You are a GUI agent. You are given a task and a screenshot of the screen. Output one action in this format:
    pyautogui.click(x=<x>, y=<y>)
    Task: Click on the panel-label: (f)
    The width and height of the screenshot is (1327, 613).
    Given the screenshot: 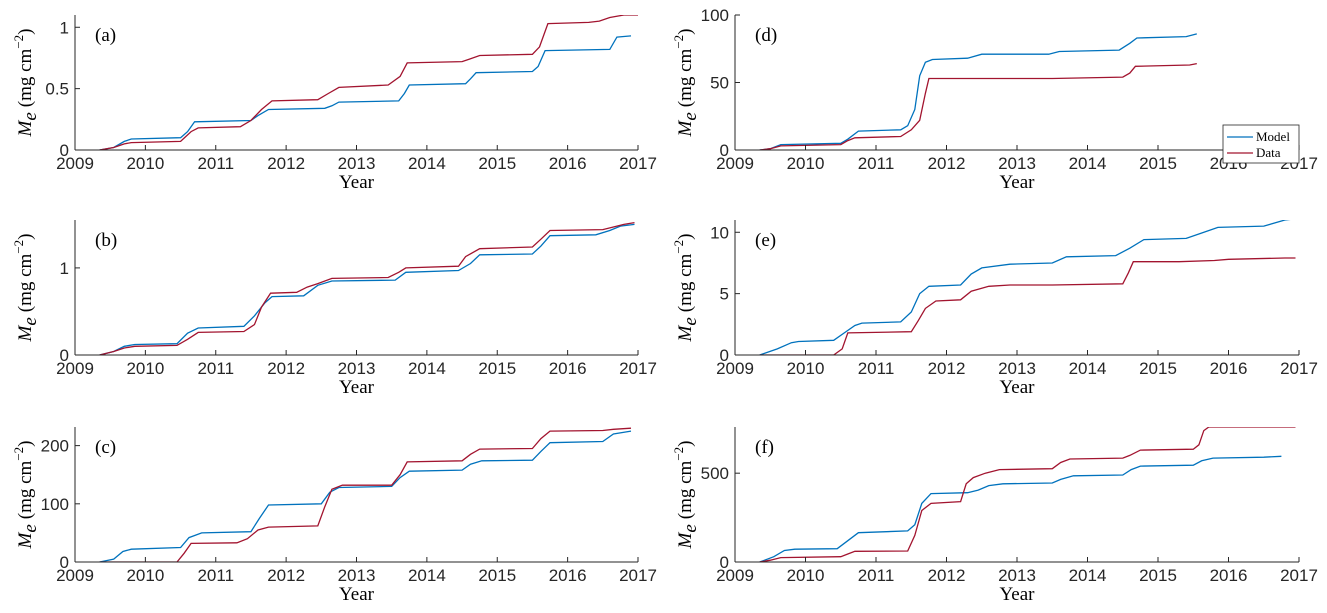 What is the action you would take?
    pyautogui.click(x=764, y=447)
    